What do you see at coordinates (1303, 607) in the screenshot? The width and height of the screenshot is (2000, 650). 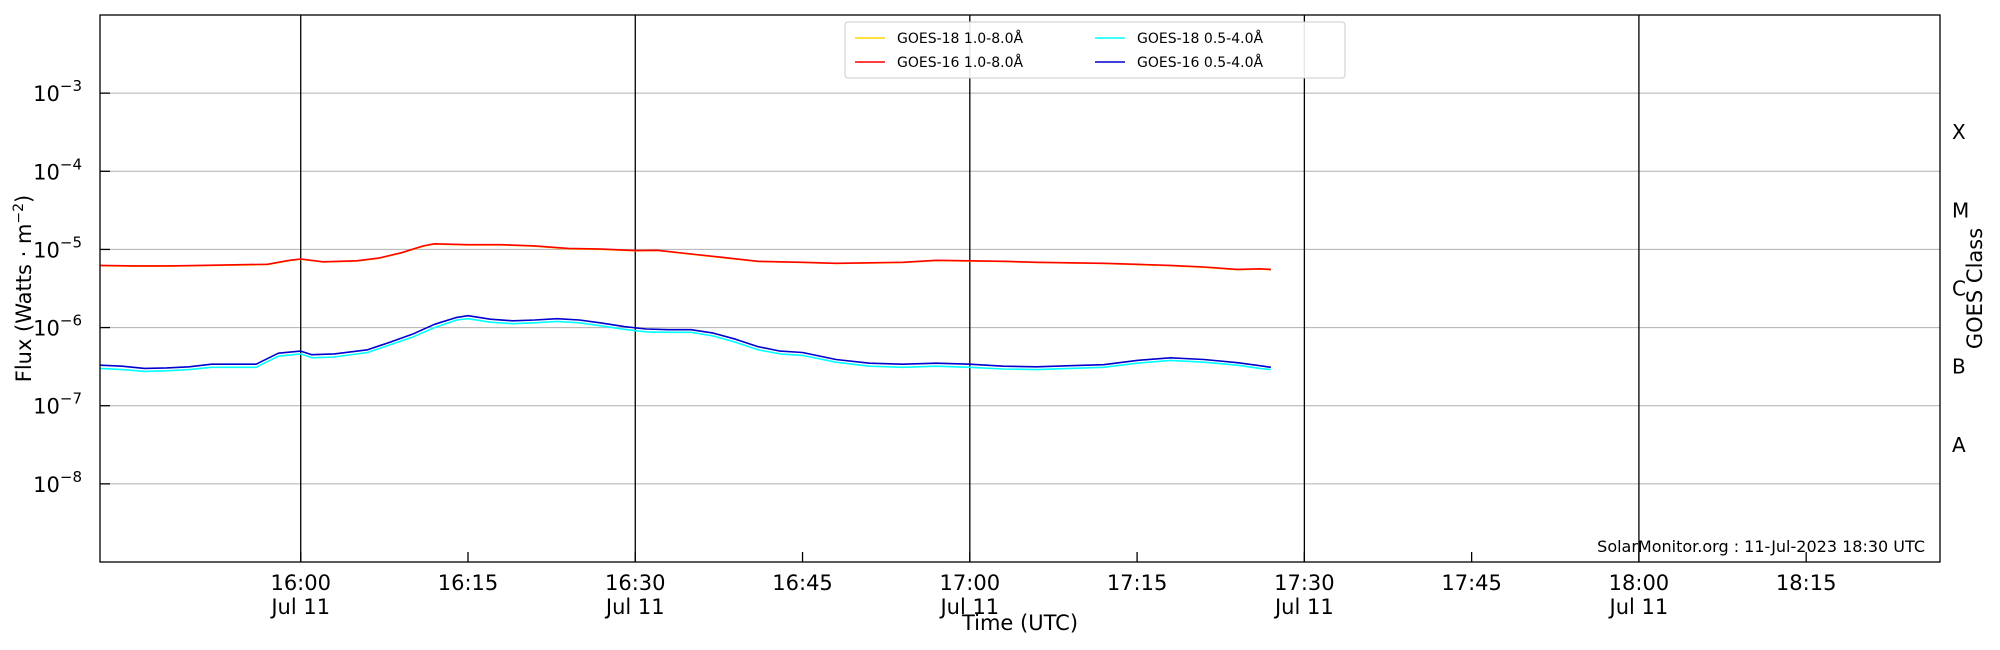 I see `x-tick-date-6: Jul 11` at bounding box center [1303, 607].